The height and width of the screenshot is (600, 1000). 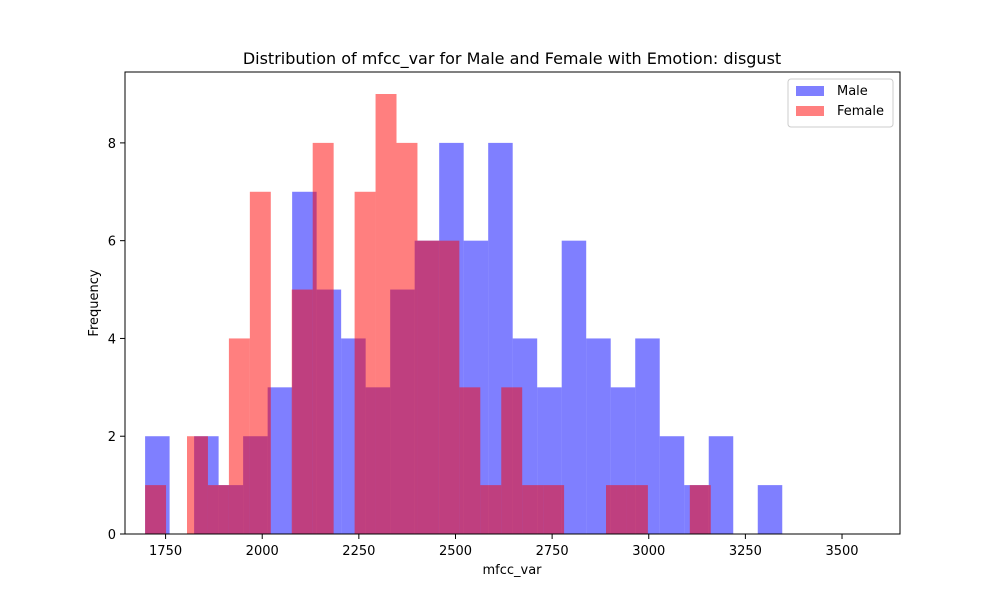 I want to click on x-tick-label-2750: 2750, so click(x=552, y=551).